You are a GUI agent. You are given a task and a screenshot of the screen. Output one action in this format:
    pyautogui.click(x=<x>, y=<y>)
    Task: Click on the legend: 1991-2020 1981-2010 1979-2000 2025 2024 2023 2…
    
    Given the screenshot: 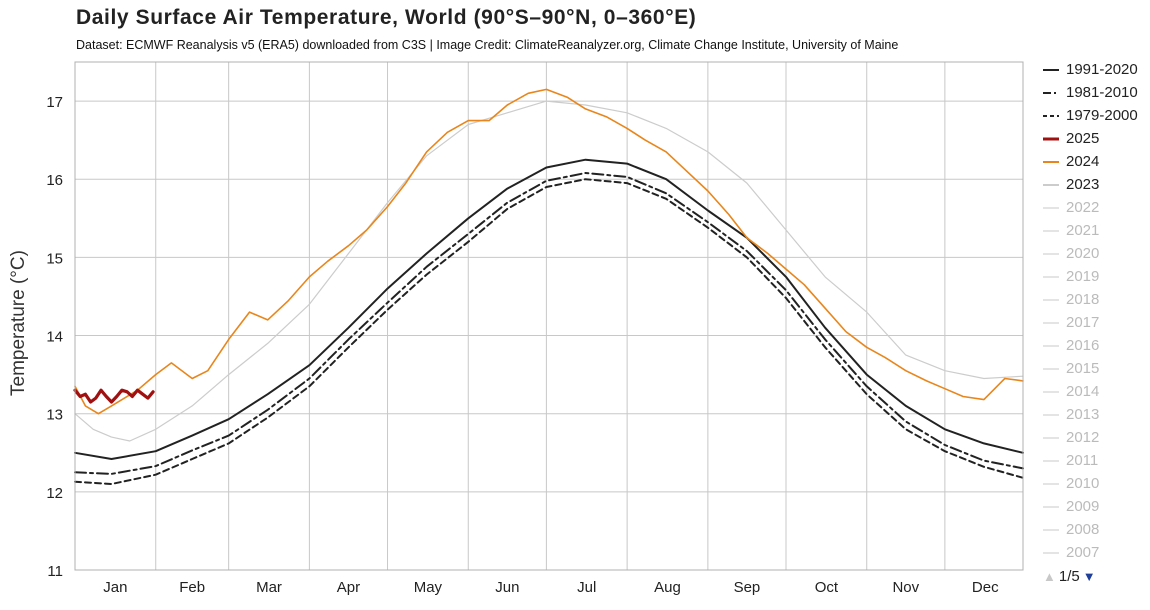 What is the action you would take?
    pyautogui.click(x=1090, y=311)
    